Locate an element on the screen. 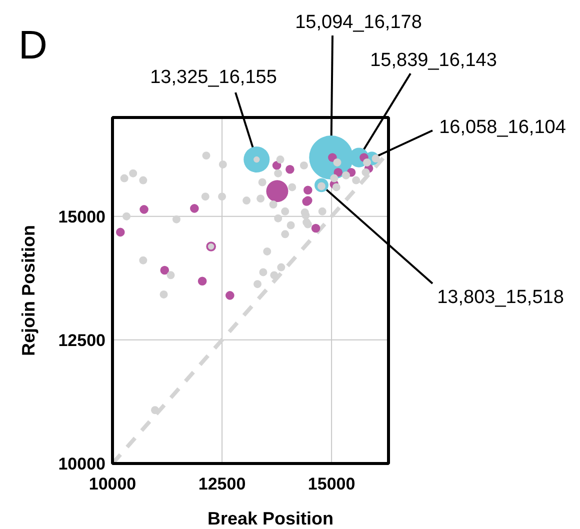  annotation: 16,058_16,104 is located at coordinates (502, 127).